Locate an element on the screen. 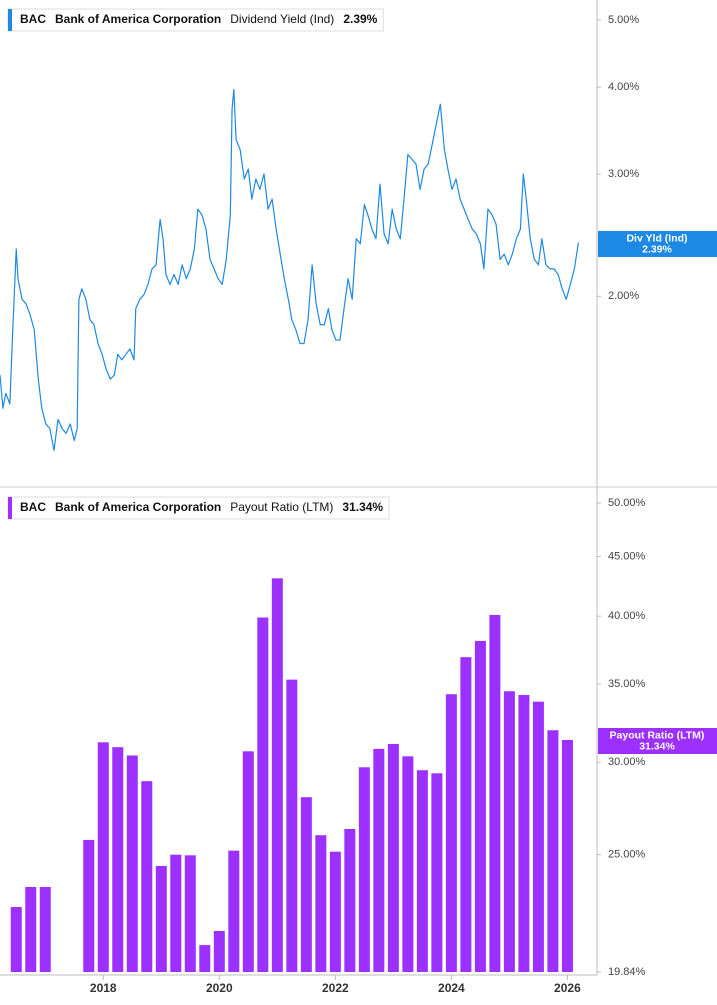 This screenshot has width=717, height=1005. y-tick-label: 35.00% is located at coordinates (627, 684).